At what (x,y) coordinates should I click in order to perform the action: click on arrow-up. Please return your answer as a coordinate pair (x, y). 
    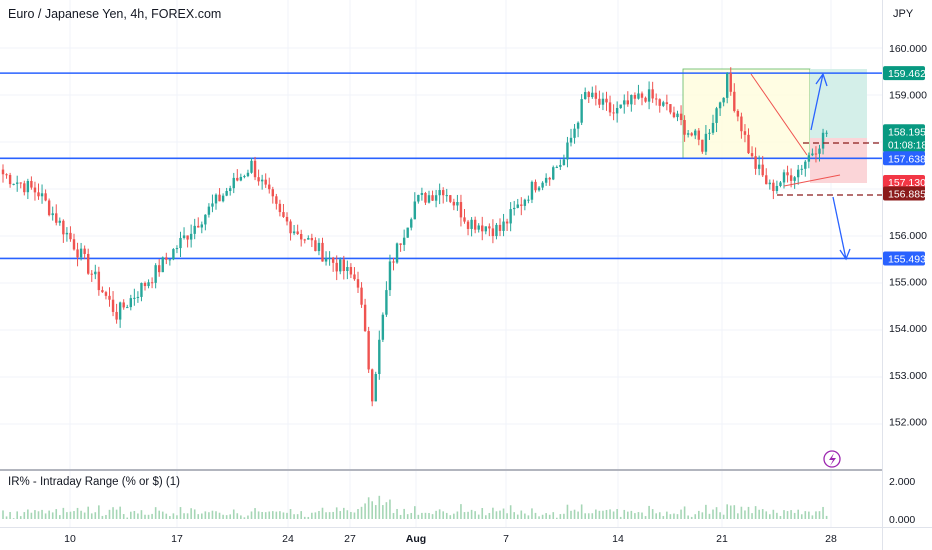
    Looking at the image, I should click on (819, 101).